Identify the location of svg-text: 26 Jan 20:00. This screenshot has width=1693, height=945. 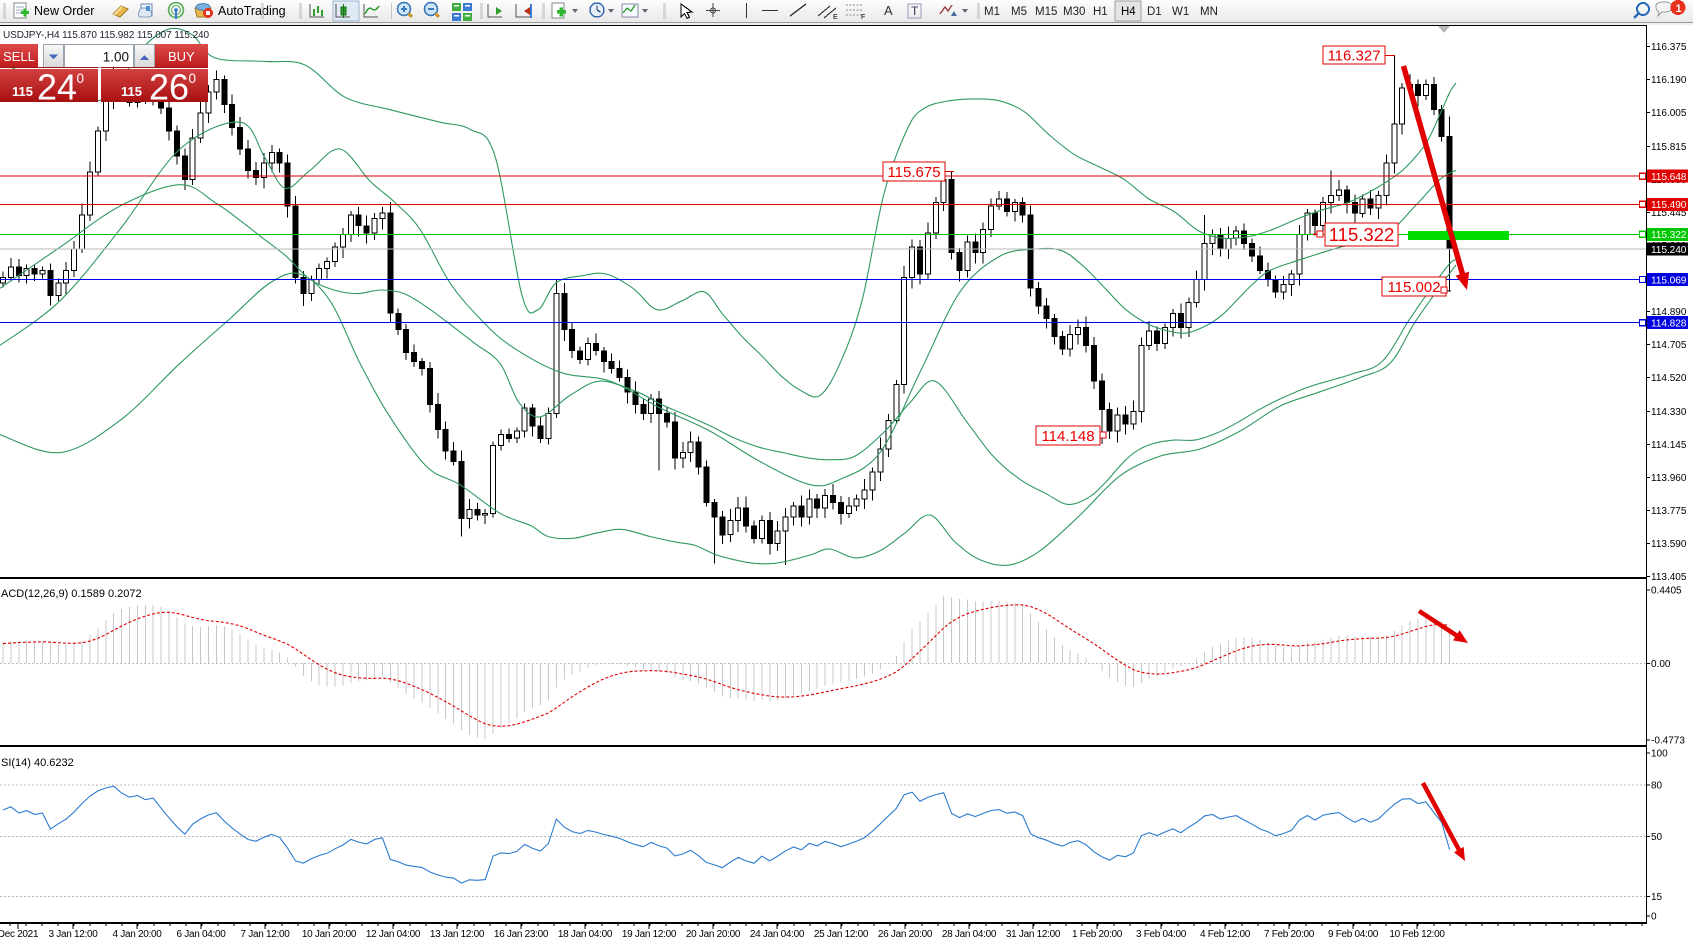
(905, 934).